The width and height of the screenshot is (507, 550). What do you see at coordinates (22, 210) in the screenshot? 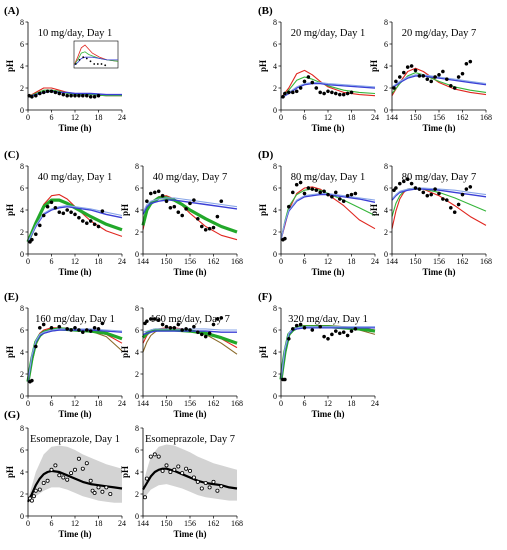
I see `y-tick-label: 4` at bounding box center [22, 210].